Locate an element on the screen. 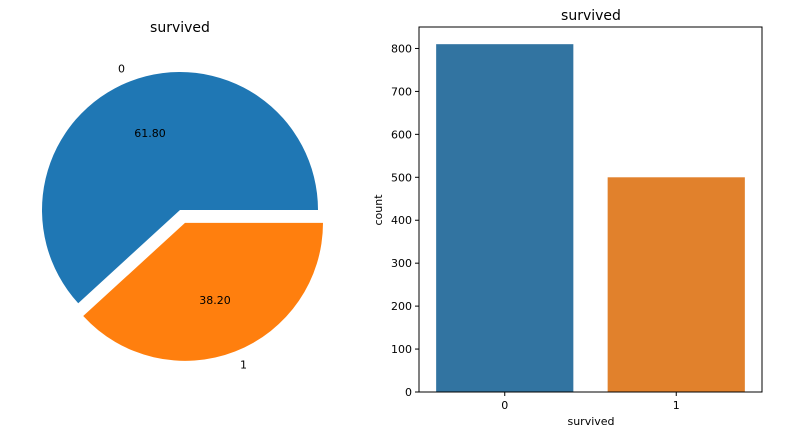 The image size is (796, 443). y-axis-ticks: 0 100 200 300 400 500 600 700 800 is located at coordinates (405, 220).